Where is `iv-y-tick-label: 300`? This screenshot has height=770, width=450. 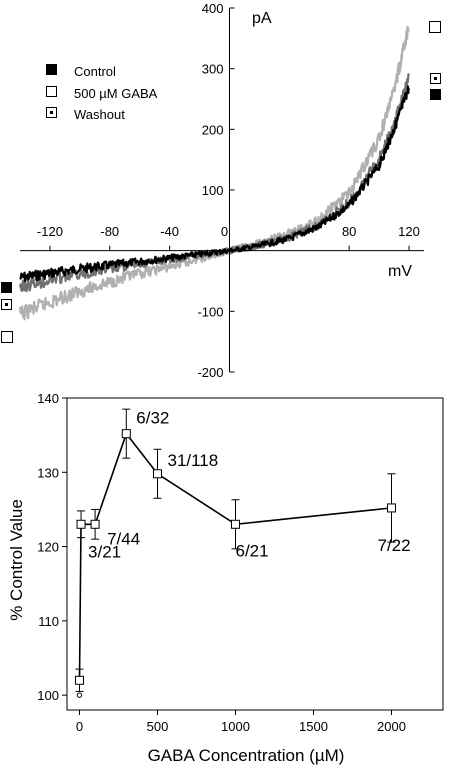
iv-y-tick-label: 300 is located at coordinates (213, 69).